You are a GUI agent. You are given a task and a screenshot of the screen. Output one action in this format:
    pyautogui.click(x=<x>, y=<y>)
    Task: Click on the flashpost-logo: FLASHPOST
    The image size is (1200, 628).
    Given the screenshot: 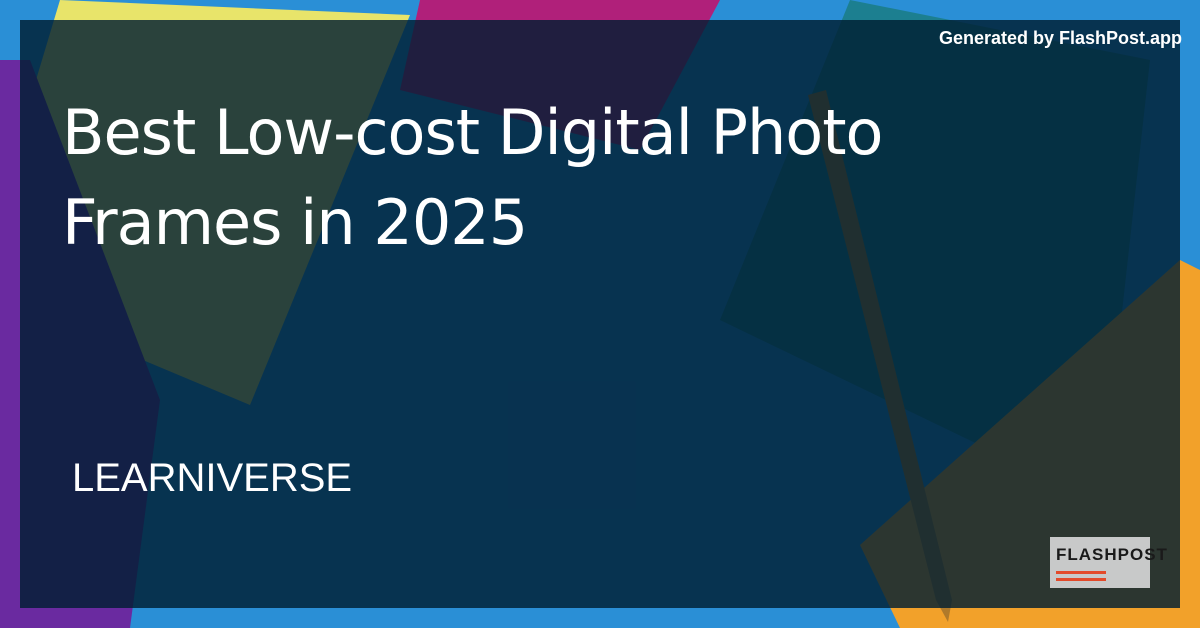 What is the action you would take?
    pyautogui.click(x=1109, y=562)
    